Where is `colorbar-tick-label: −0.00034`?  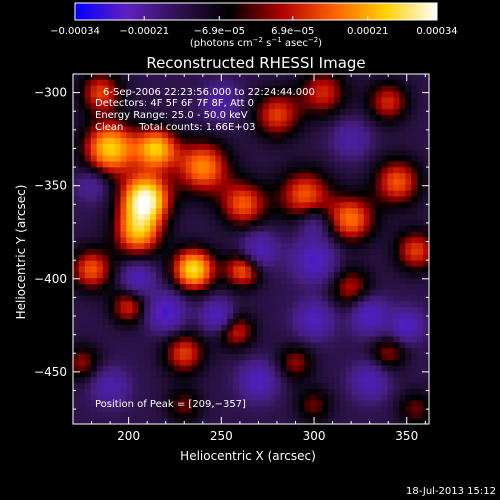
colorbar-tick-label: −0.00034 is located at coordinates (75, 31).